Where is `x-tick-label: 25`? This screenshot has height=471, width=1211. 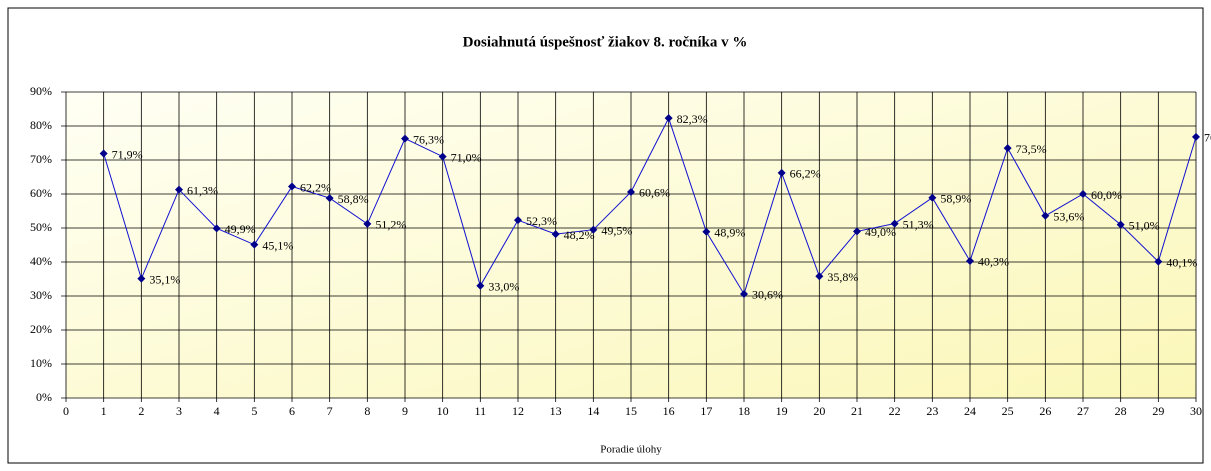
x-tick-label: 25 is located at coordinates (1008, 411).